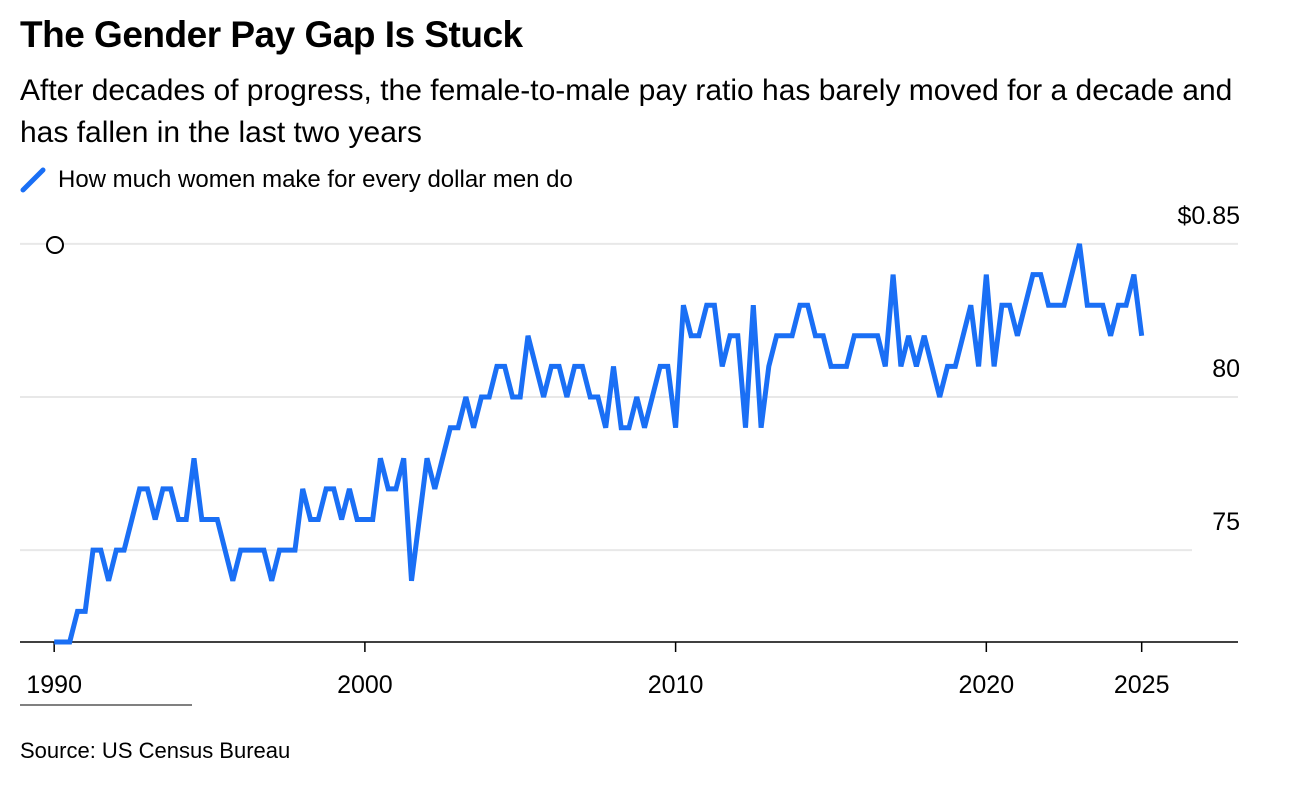  What do you see at coordinates (1142, 685) in the screenshot?
I see `x-tick-label: 2025` at bounding box center [1142, 685].